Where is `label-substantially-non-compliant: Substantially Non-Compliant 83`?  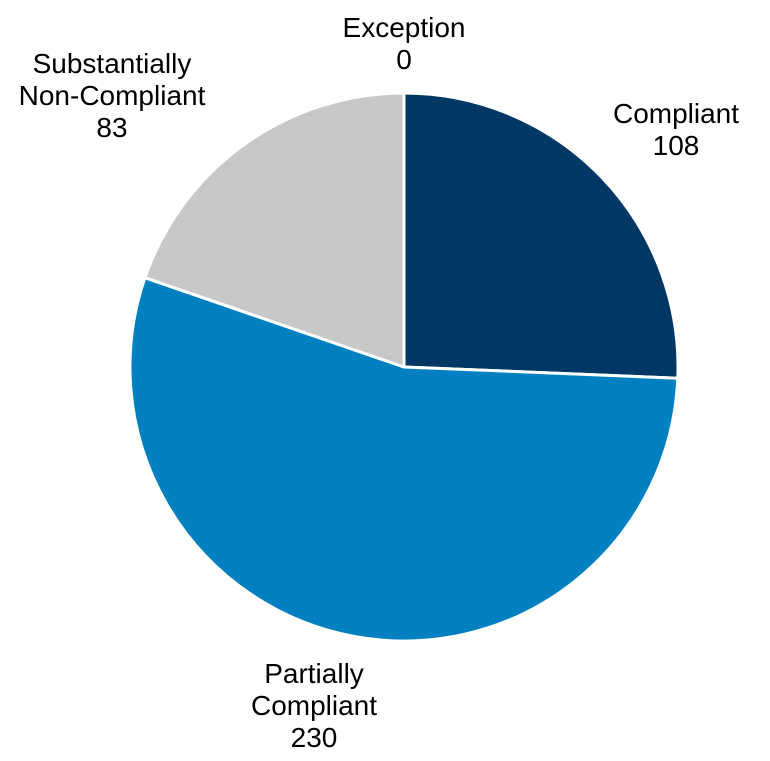 label-substantially-non-compliant: Substantially Non-Compliant 83 is located at coordinates (112, 95).